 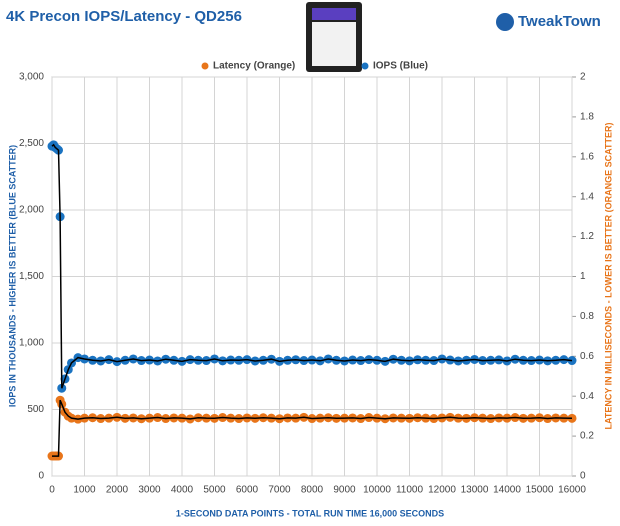 What do you see at coordinates (312, 490) in the screenshot?
I see `x-tick-label: 8000` at bounding box center [312, 490].